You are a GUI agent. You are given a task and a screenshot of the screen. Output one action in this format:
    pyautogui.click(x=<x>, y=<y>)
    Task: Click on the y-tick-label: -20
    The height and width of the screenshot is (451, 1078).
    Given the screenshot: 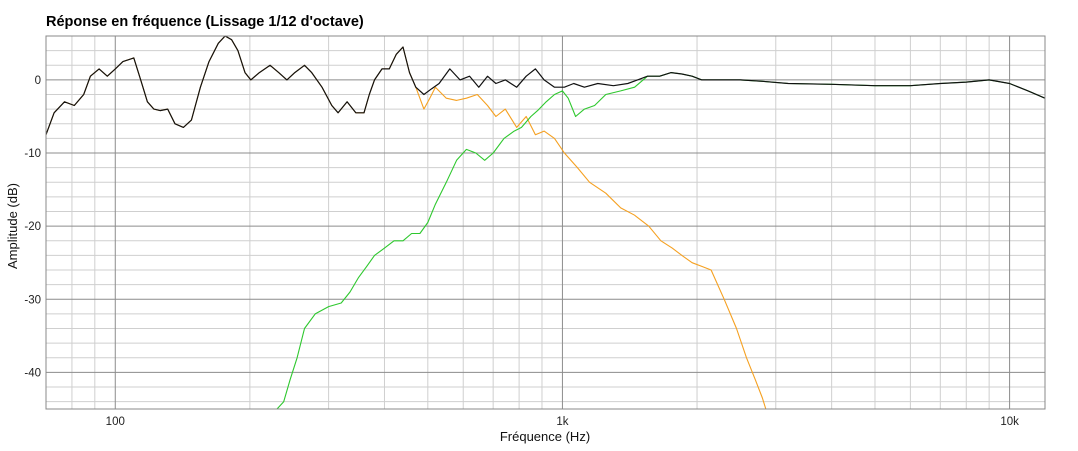 What is the action you would take?
    pyautogui.click(x=32, y=227)
    